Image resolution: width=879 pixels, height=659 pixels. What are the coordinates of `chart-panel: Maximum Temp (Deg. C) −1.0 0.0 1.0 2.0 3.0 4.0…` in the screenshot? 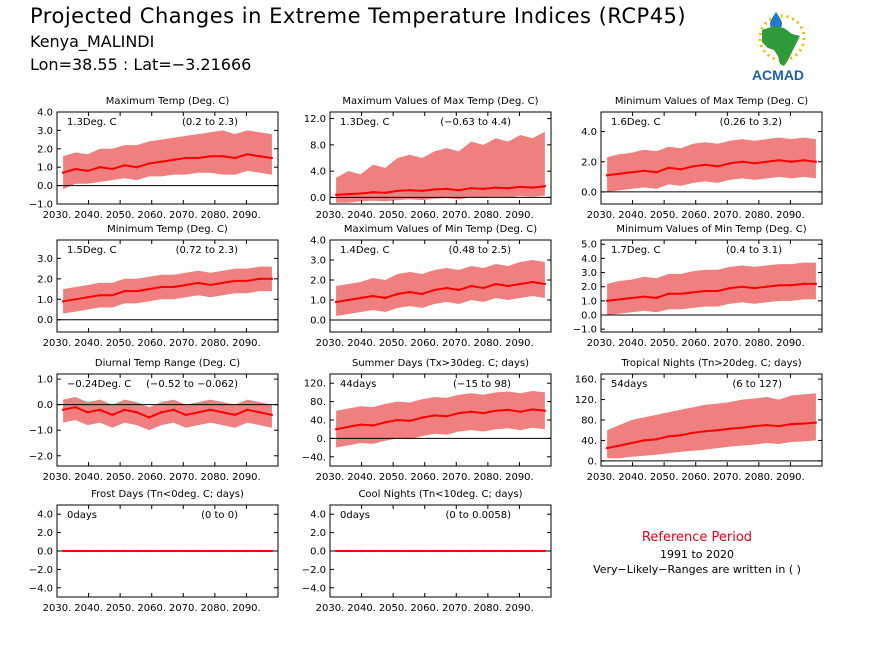 It's located at (154, 158).